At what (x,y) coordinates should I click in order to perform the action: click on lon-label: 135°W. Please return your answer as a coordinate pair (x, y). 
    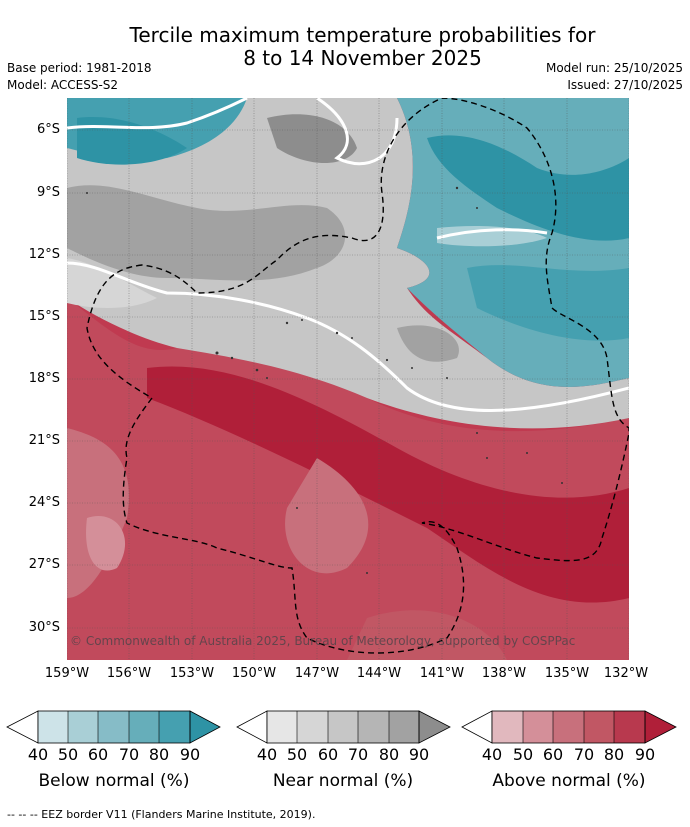
    Looking at the image, I should click on (567, 673).